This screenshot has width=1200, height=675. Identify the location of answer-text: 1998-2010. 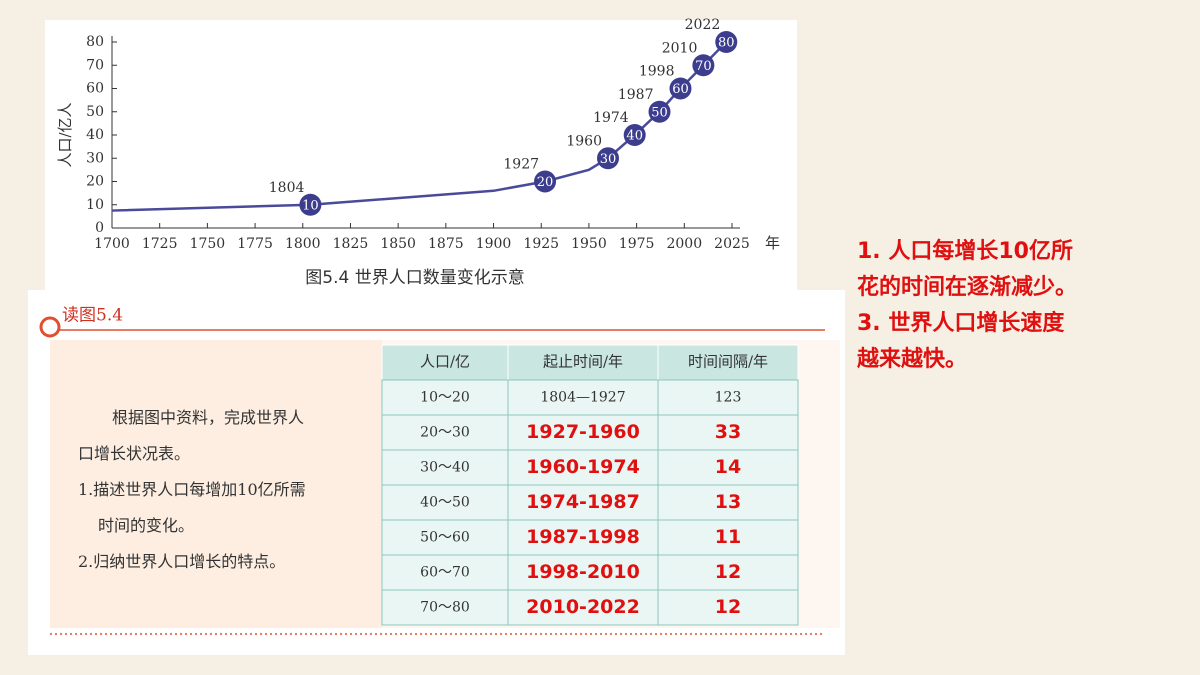
(583, 572).